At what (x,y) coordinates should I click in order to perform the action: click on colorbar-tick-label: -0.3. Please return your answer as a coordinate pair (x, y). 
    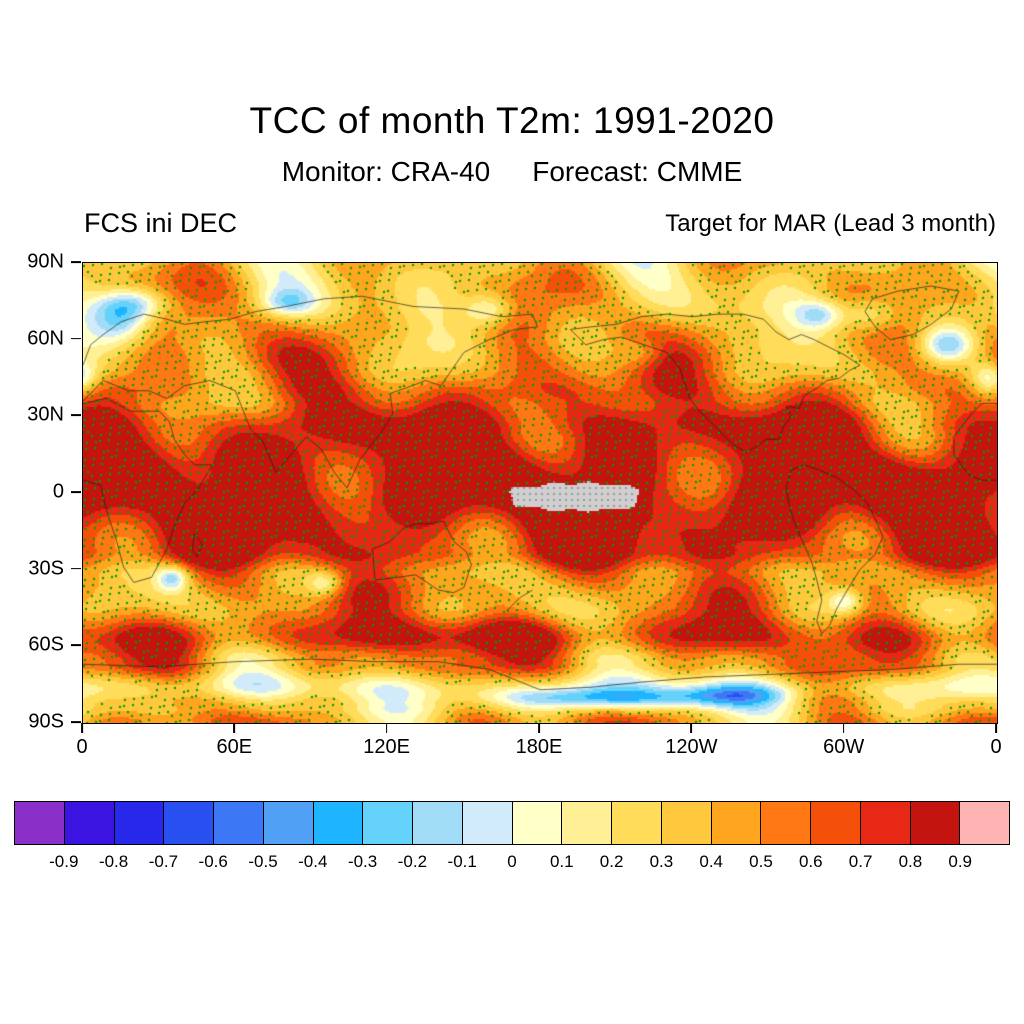
    Looking at the image, I should click on (362, 861).